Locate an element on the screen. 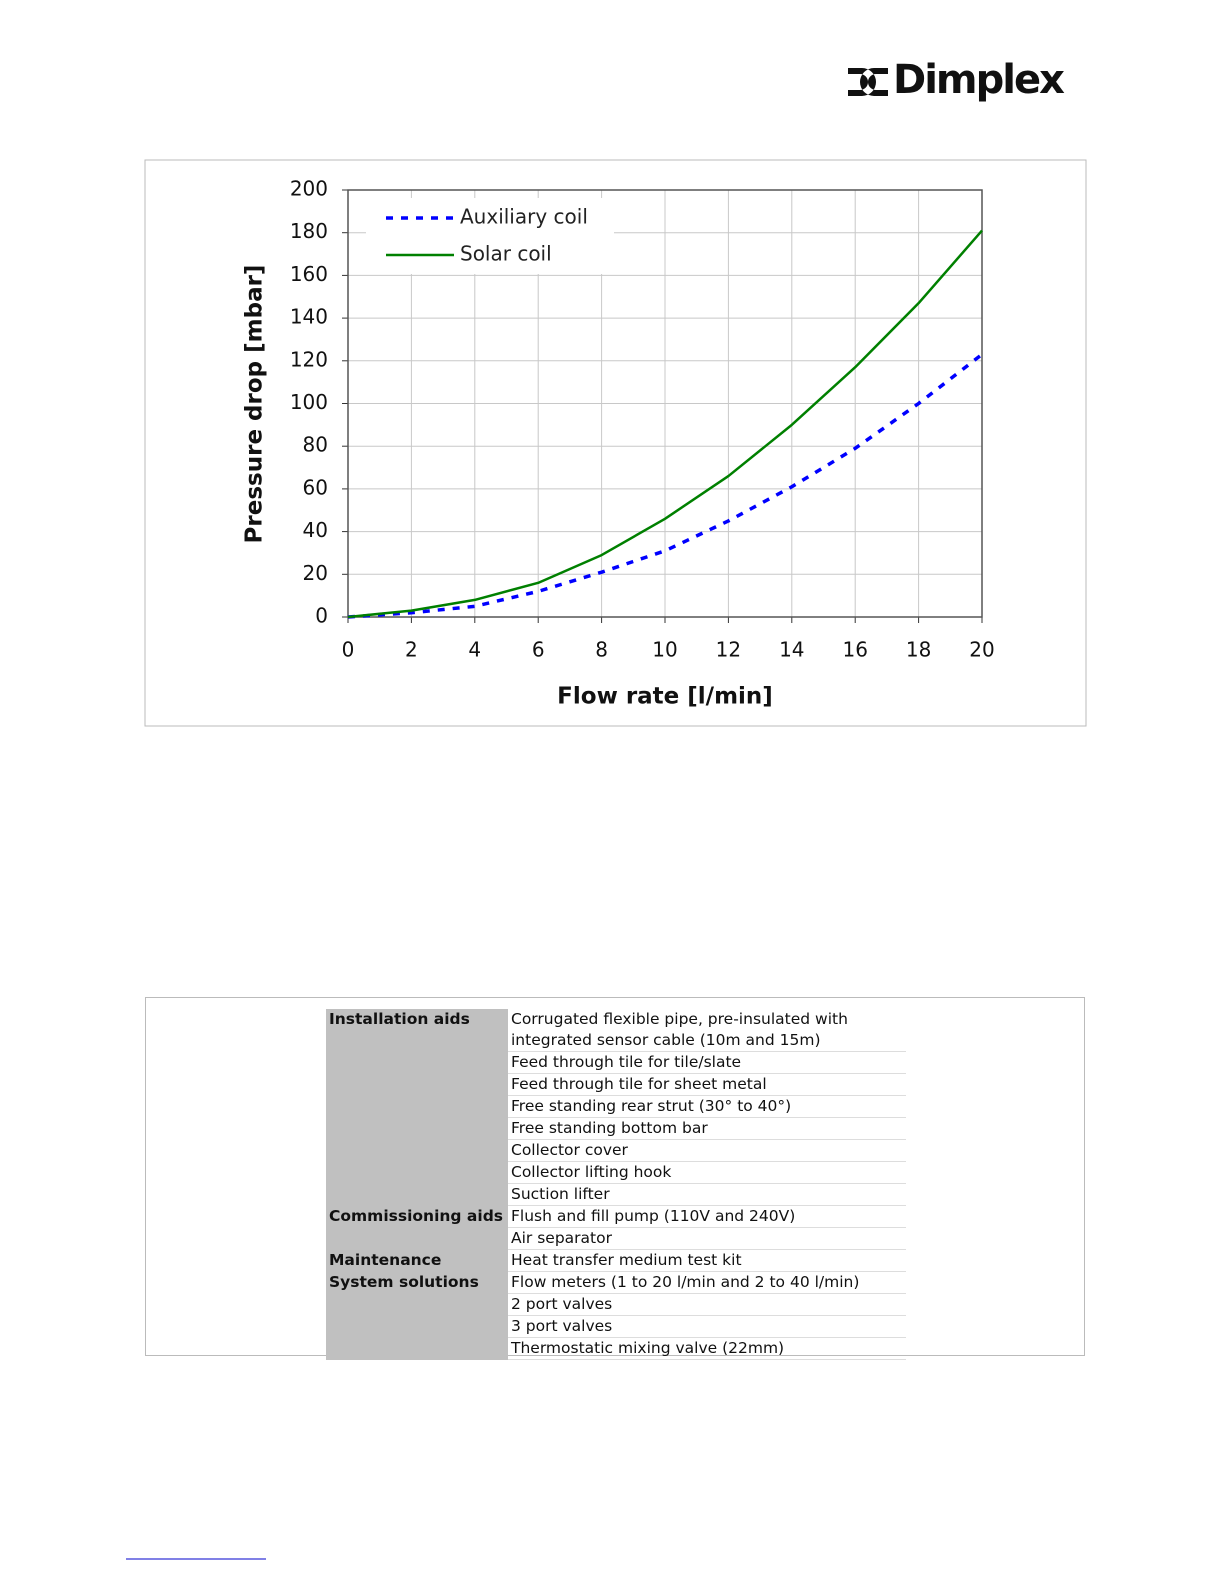  table-row: Maintenance Heat transfer medium test kit is located at coordinates (616, 1260).